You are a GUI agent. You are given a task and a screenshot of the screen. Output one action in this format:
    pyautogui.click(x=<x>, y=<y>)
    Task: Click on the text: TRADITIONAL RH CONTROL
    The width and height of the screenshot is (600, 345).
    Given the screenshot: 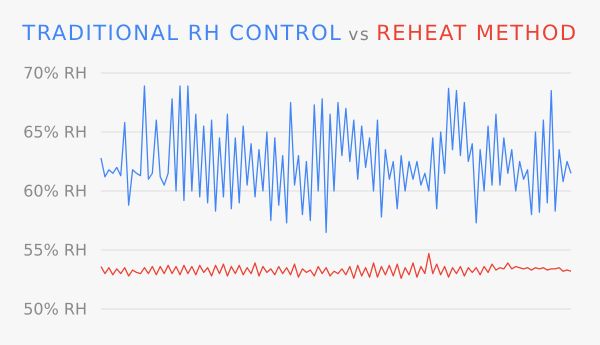 What is the action you would take?
    pyautogui.click(x=181, y=33)
    